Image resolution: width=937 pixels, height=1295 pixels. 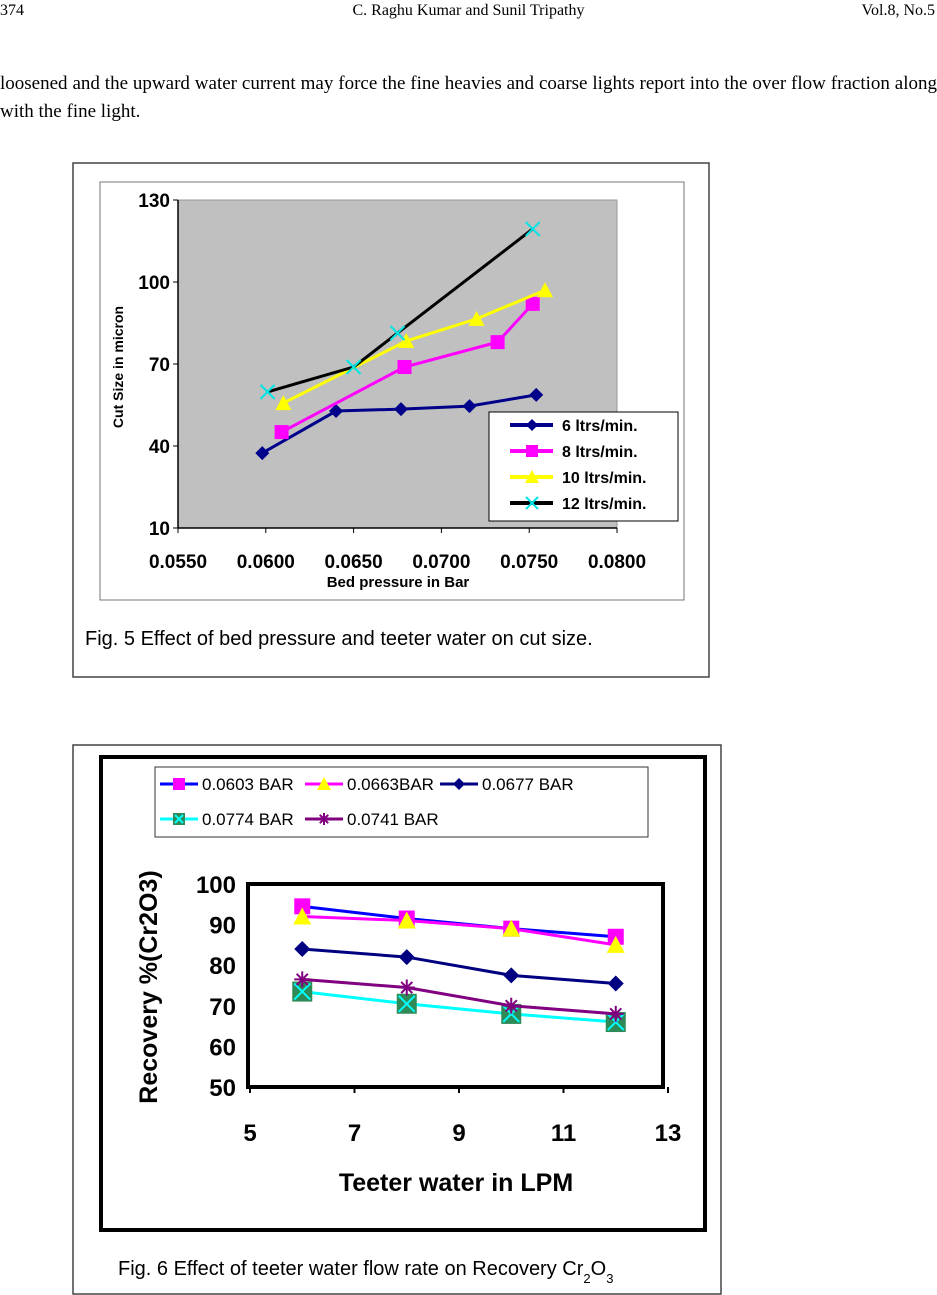 What do you see at coordinates (118, 367) in the screenshot?
I see `y-axis-label: Cut Size in micron` at bounding box center [118, 367].